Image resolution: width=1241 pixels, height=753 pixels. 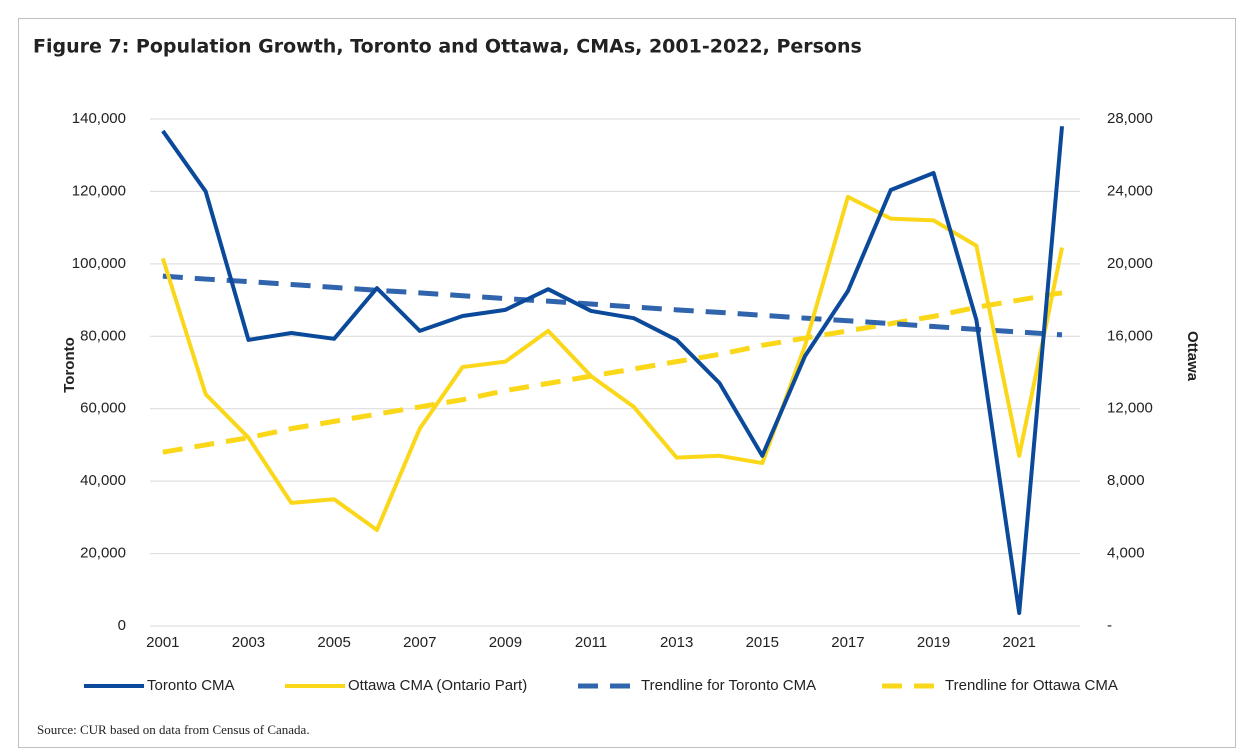 I want to click on y-tick-label: 140,000, so click(x=99, y=118).